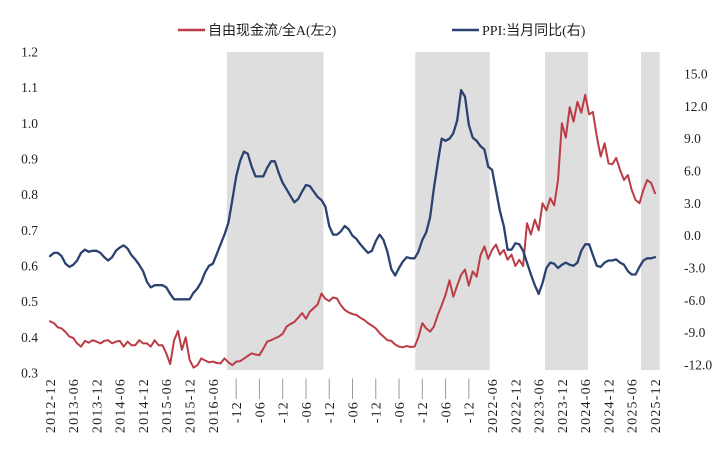  Describe the element at coordinates (29, 213) in the screenshot. I see `left-axis-ticks: 1.2 1.1 1.0 0.9 0.8 0.7 0.6 0.5 0.4 0.3` at that location.